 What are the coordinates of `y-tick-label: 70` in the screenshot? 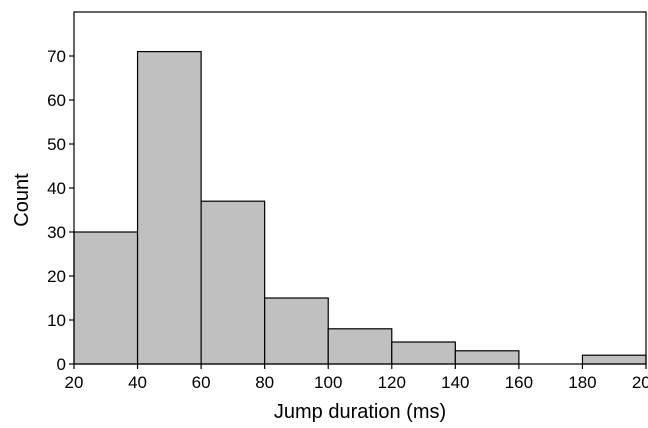 It's located at (56, 56).